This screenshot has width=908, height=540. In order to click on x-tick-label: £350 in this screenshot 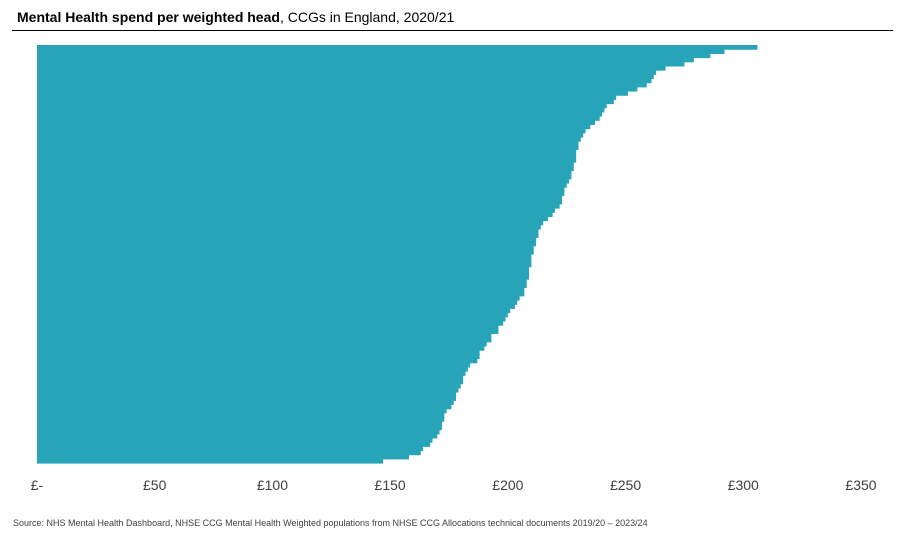, I will do `click(860, 485)`.